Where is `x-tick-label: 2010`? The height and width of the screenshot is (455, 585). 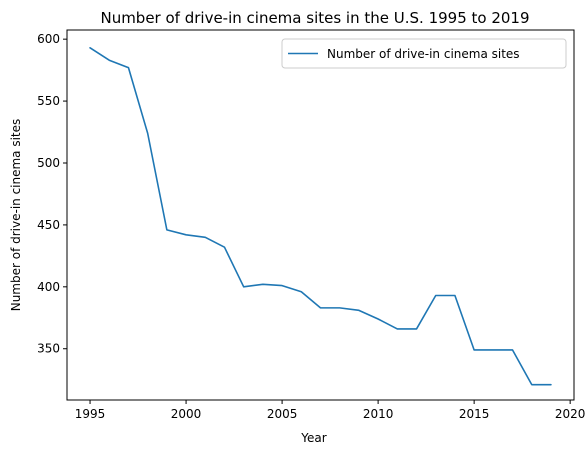
x-tick-label: 2010 is located at coordinates (378, 414).